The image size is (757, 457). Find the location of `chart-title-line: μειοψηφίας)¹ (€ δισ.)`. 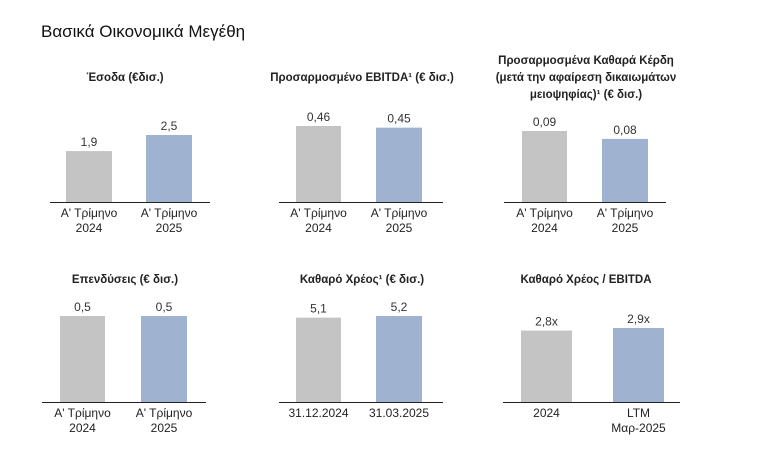

chart-title-line: μειοψηφίας)¹ (€ δισ.) is located at coordinates (586, 95).